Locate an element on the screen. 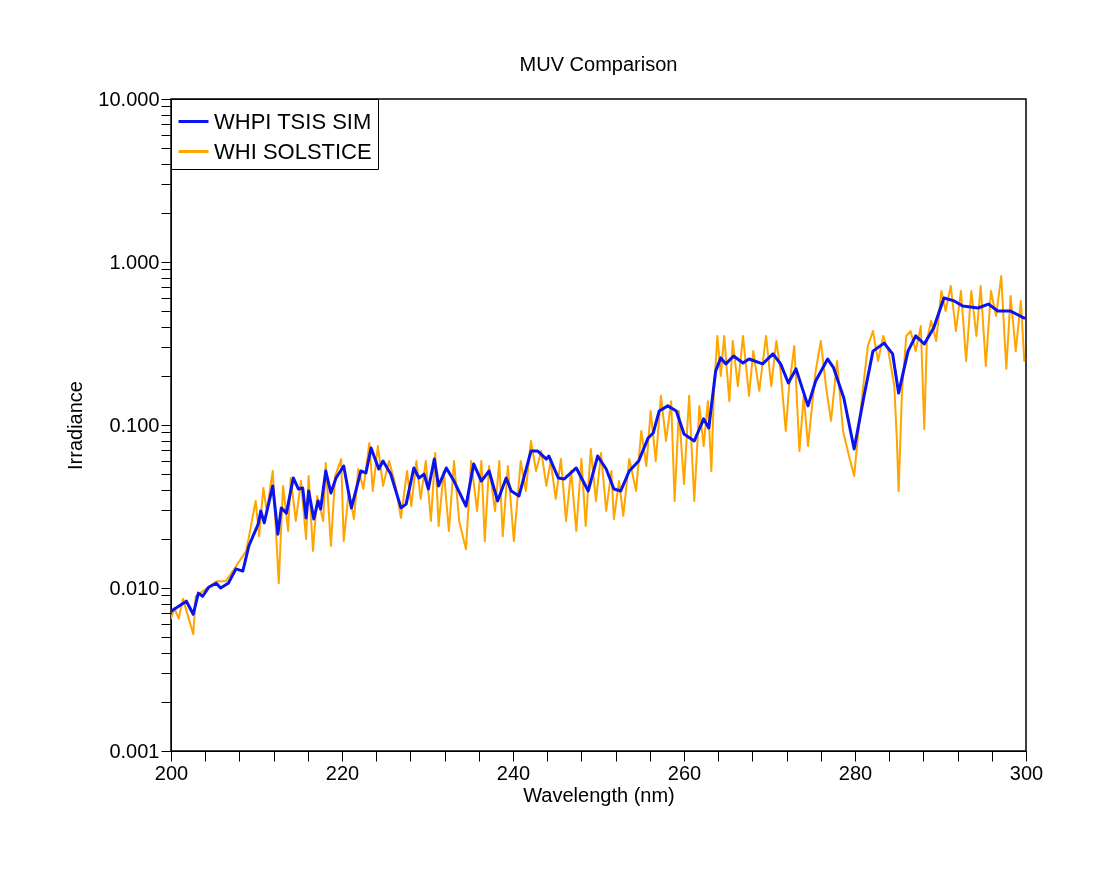 The image size is (1099, 873). chart-title: MUV Comparison is located at coordinates (598, 64).